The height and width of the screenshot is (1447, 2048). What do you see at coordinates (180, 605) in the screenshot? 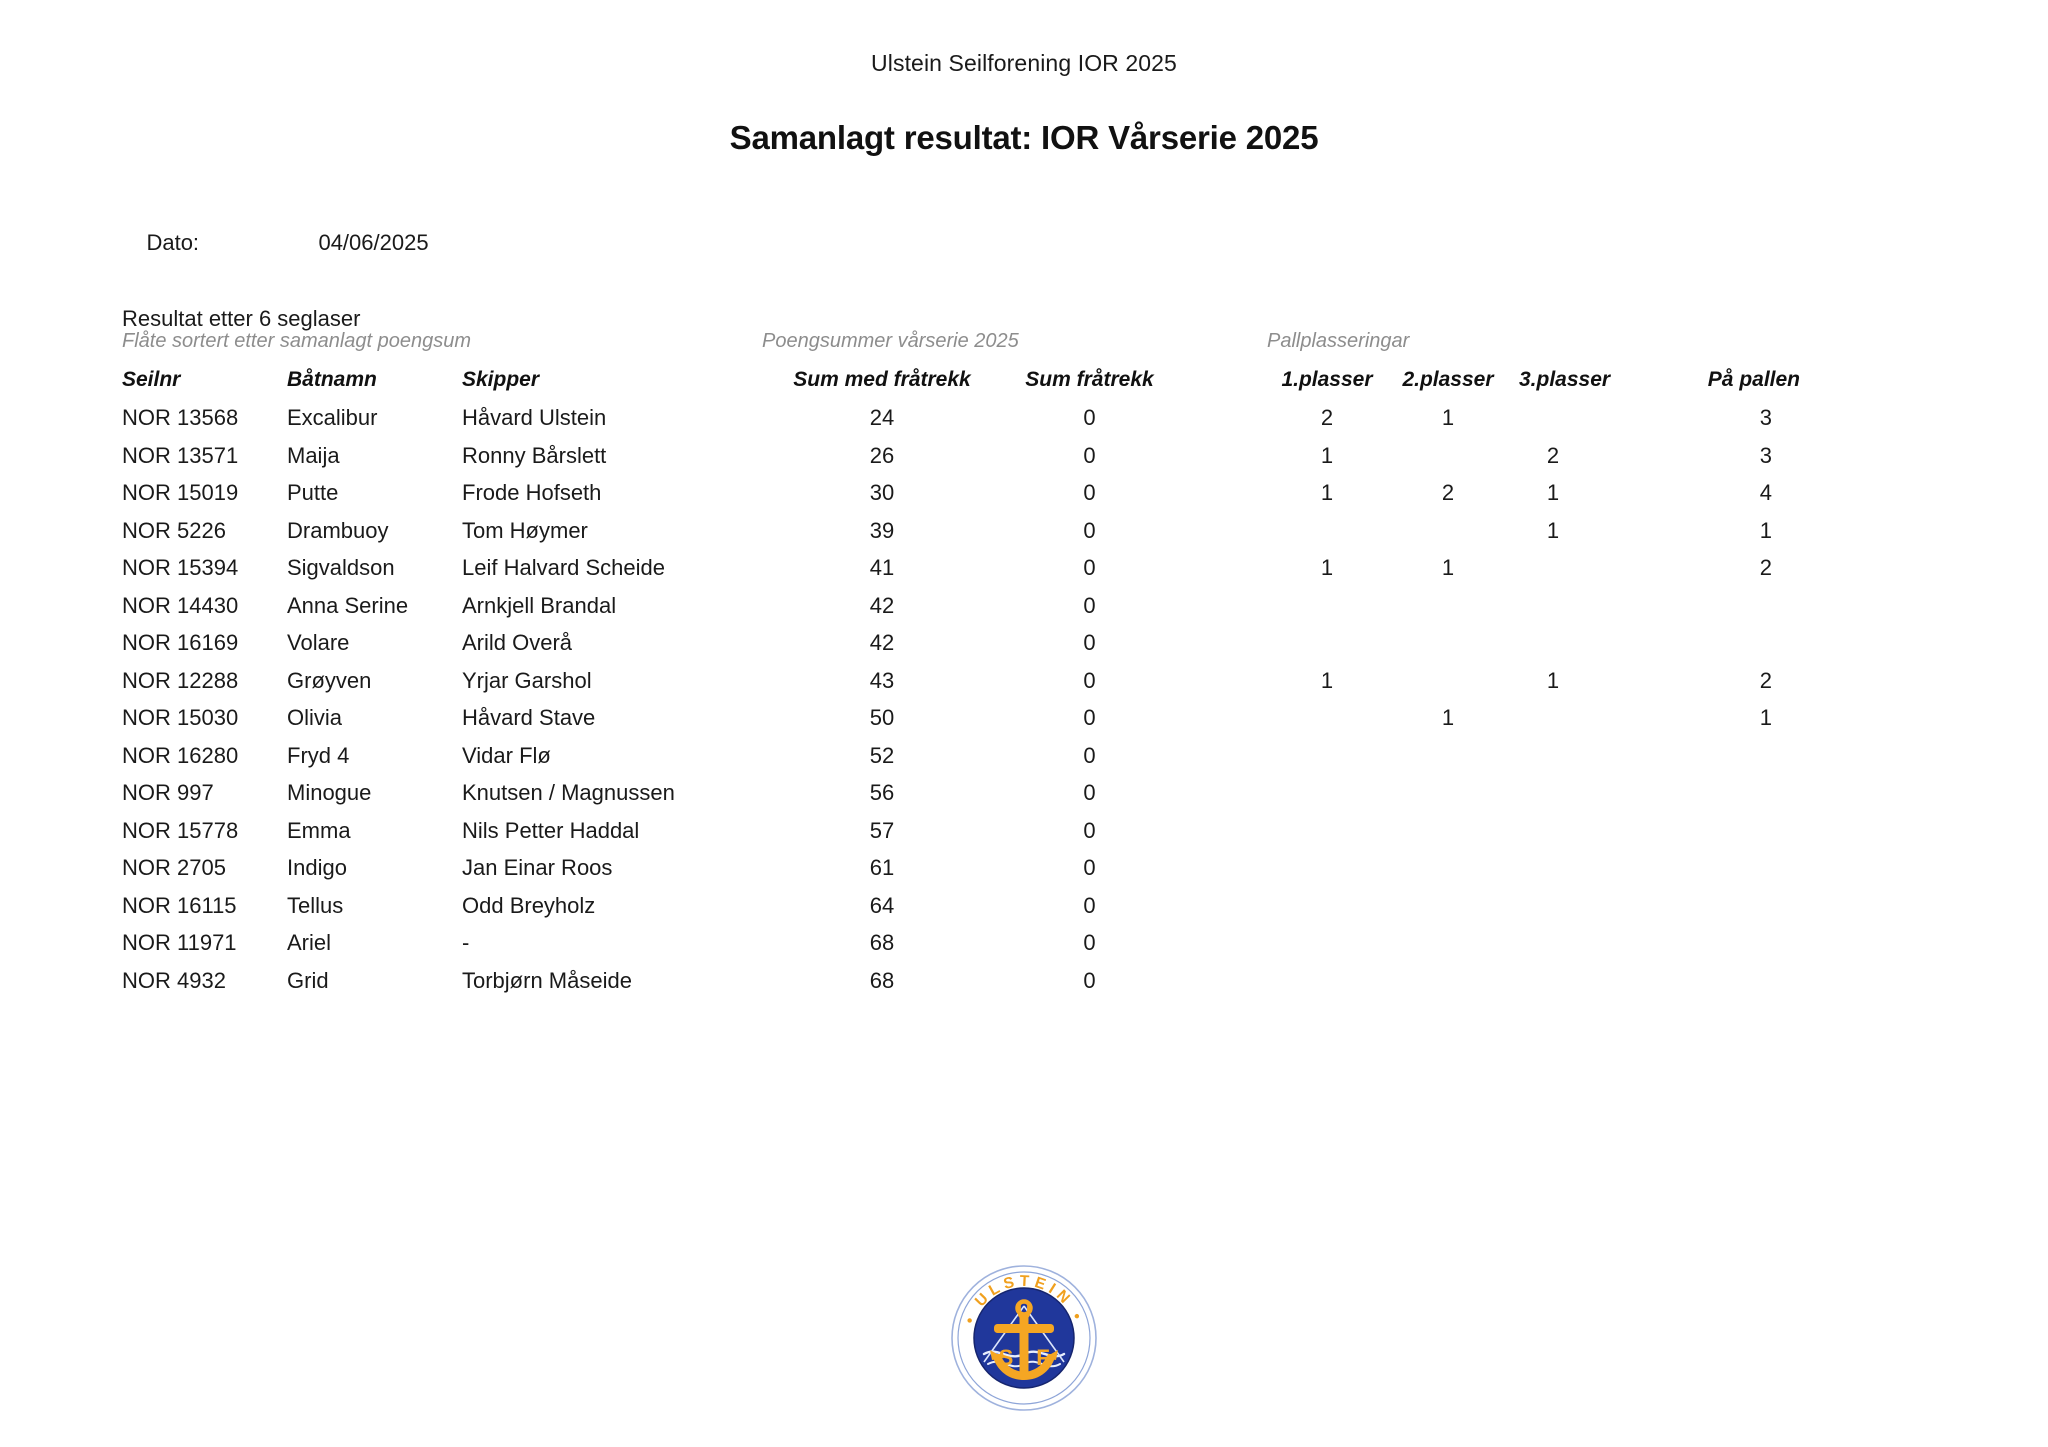
I see `cell-seilnr: NOR 14430` at bounding box center [180, 605].